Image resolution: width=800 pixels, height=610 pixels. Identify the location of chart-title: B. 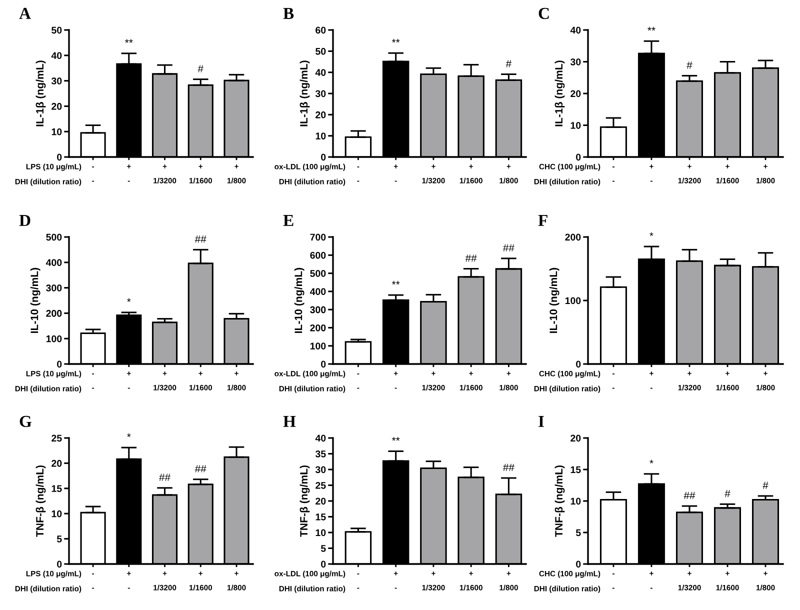
(288, 13).